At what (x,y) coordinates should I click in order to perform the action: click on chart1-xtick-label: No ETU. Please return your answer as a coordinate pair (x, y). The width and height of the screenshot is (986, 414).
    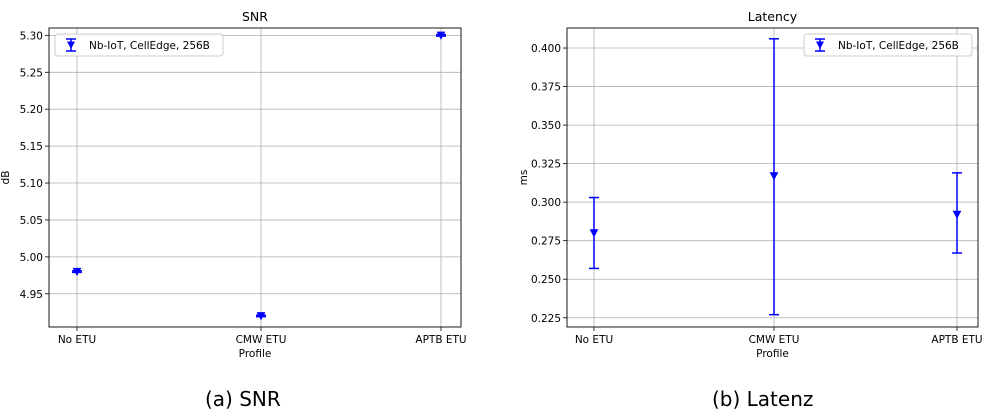
    Looking at the image, I should click on (77, 340).